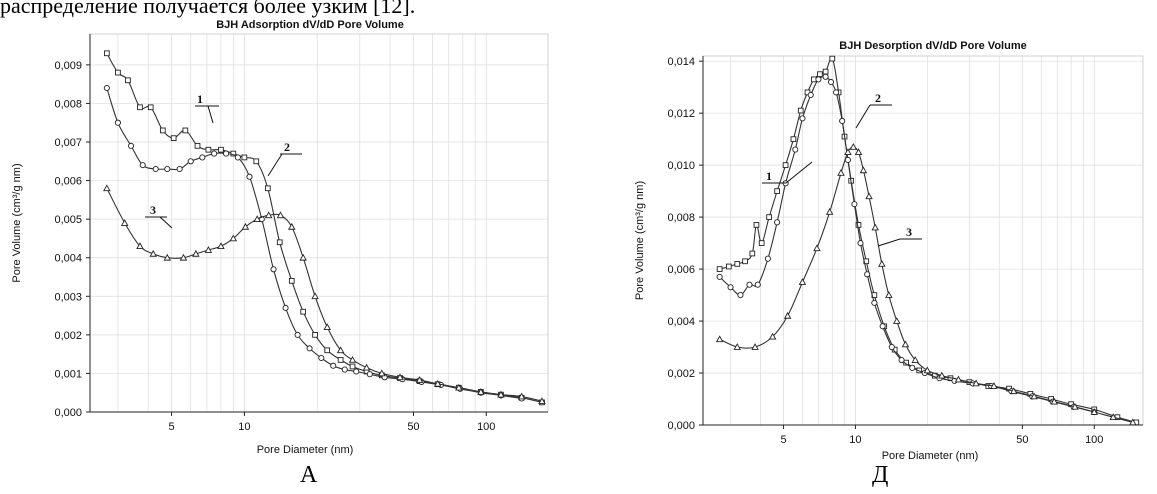 The width and height of the screenshot is (1157, 494). Describe the element at coordinates (681, 114) in the screenshot. I see `y-tick-label: 0,012` at that location.